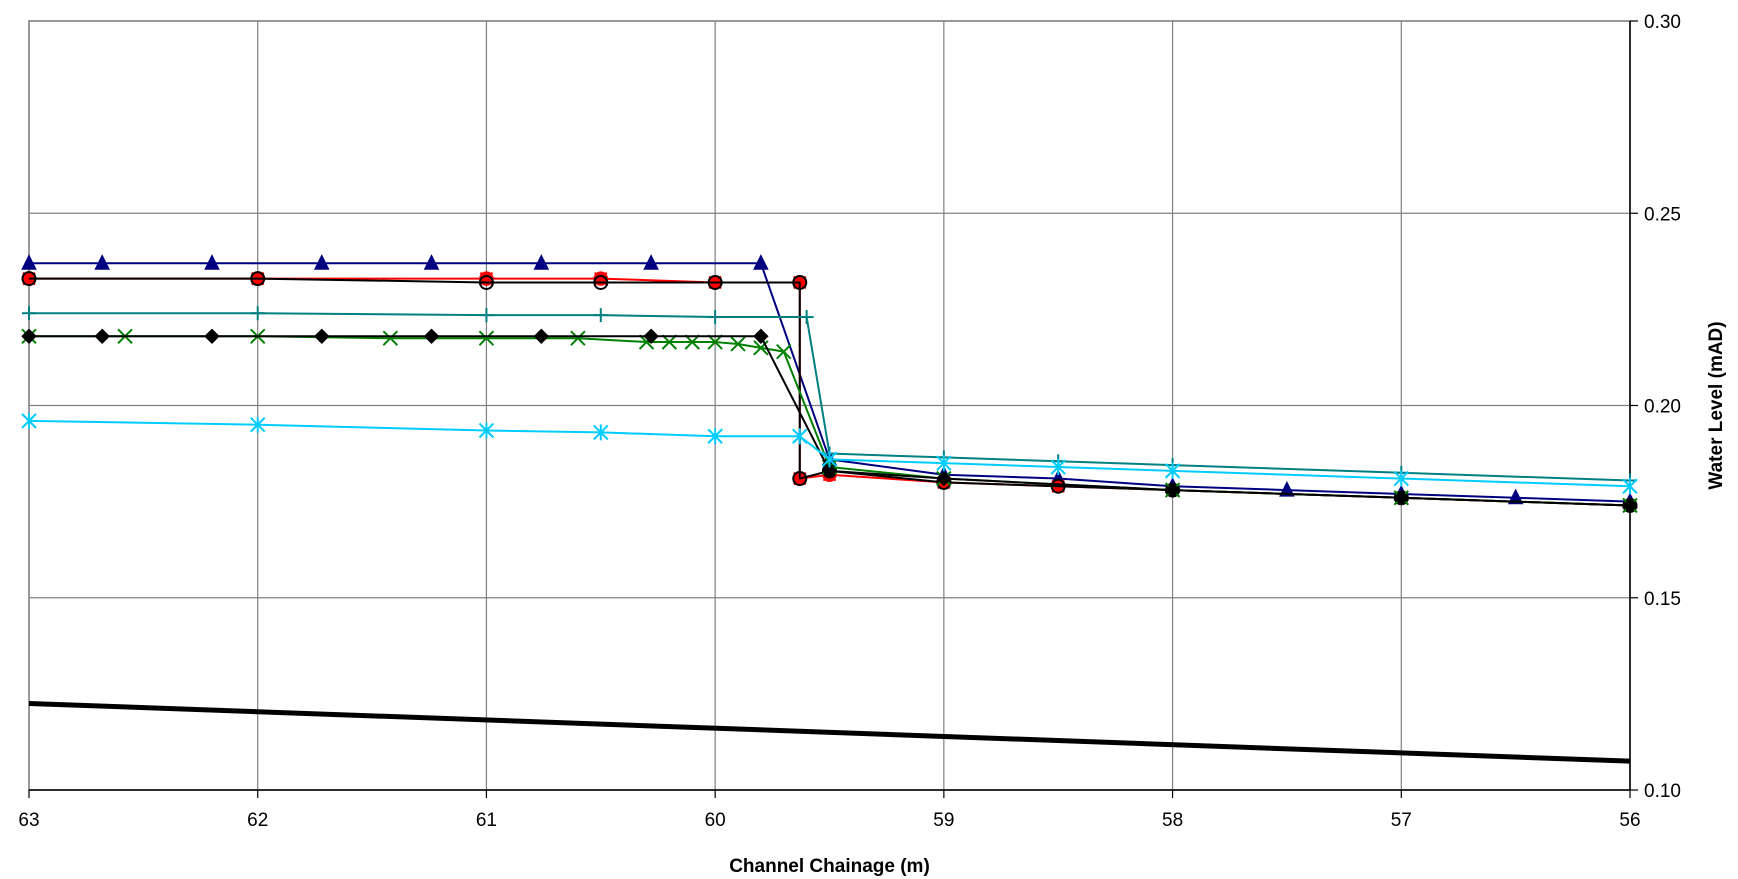 Image resolution: width=1738 pixels, height=879 pixels. I want to click on x-tick-label: 63, so click(28, 820).